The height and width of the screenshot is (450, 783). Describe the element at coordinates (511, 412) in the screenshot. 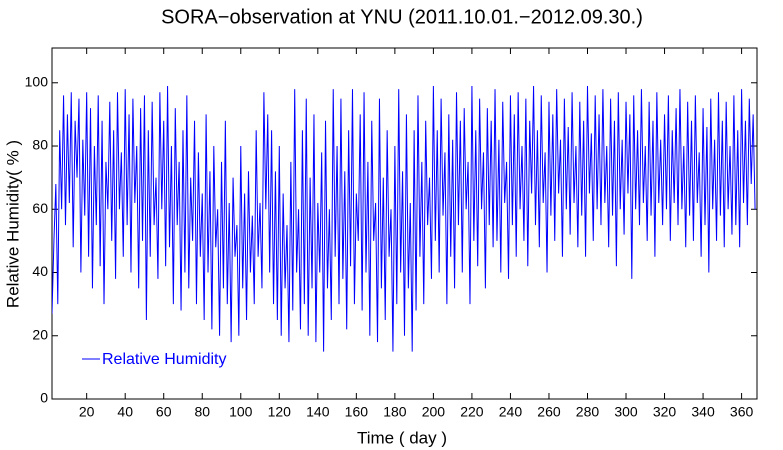

I see `x-tick-label: 240` at that location.